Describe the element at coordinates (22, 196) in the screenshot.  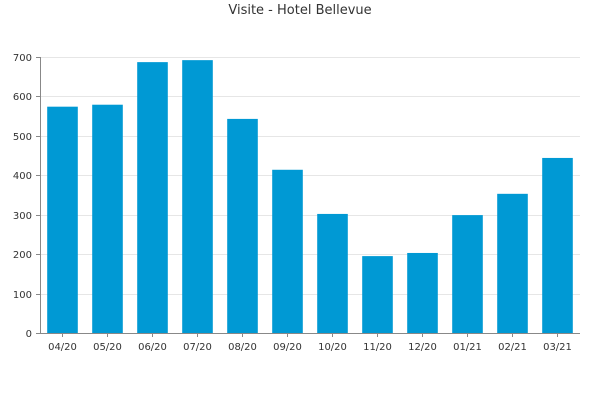
I see `y-tick-labels: 0 100 200 300 400 500 600 700` at that location.